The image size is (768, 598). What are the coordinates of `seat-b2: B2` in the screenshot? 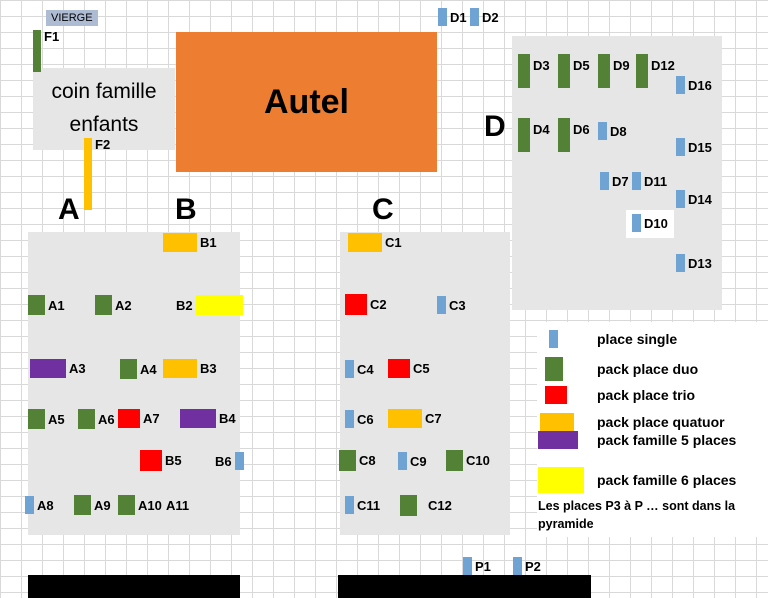 It's located at (209, 305).